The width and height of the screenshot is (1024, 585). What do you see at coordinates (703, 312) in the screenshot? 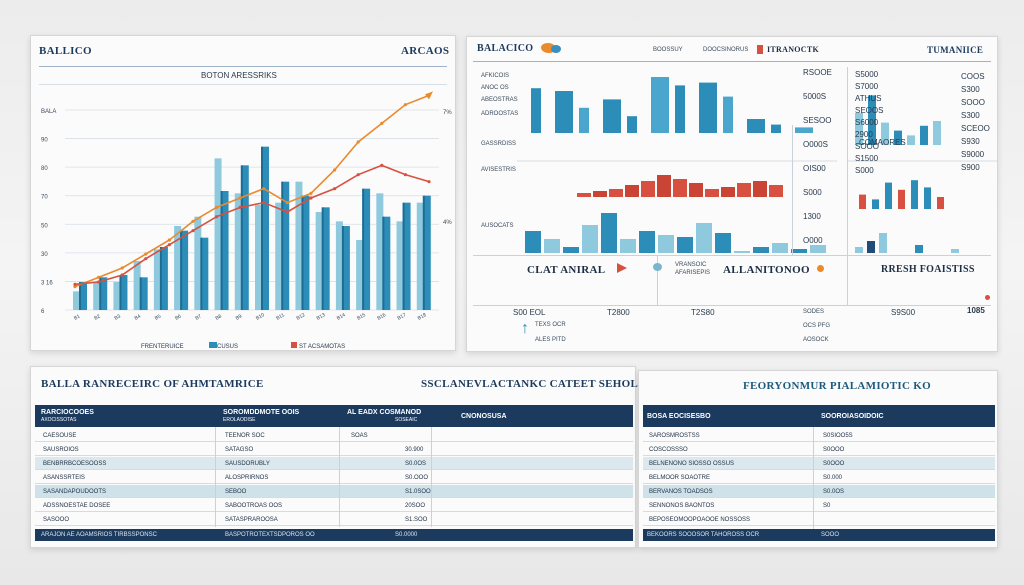
I see `stat-c: T2S80` at bounding box center [703, 312].